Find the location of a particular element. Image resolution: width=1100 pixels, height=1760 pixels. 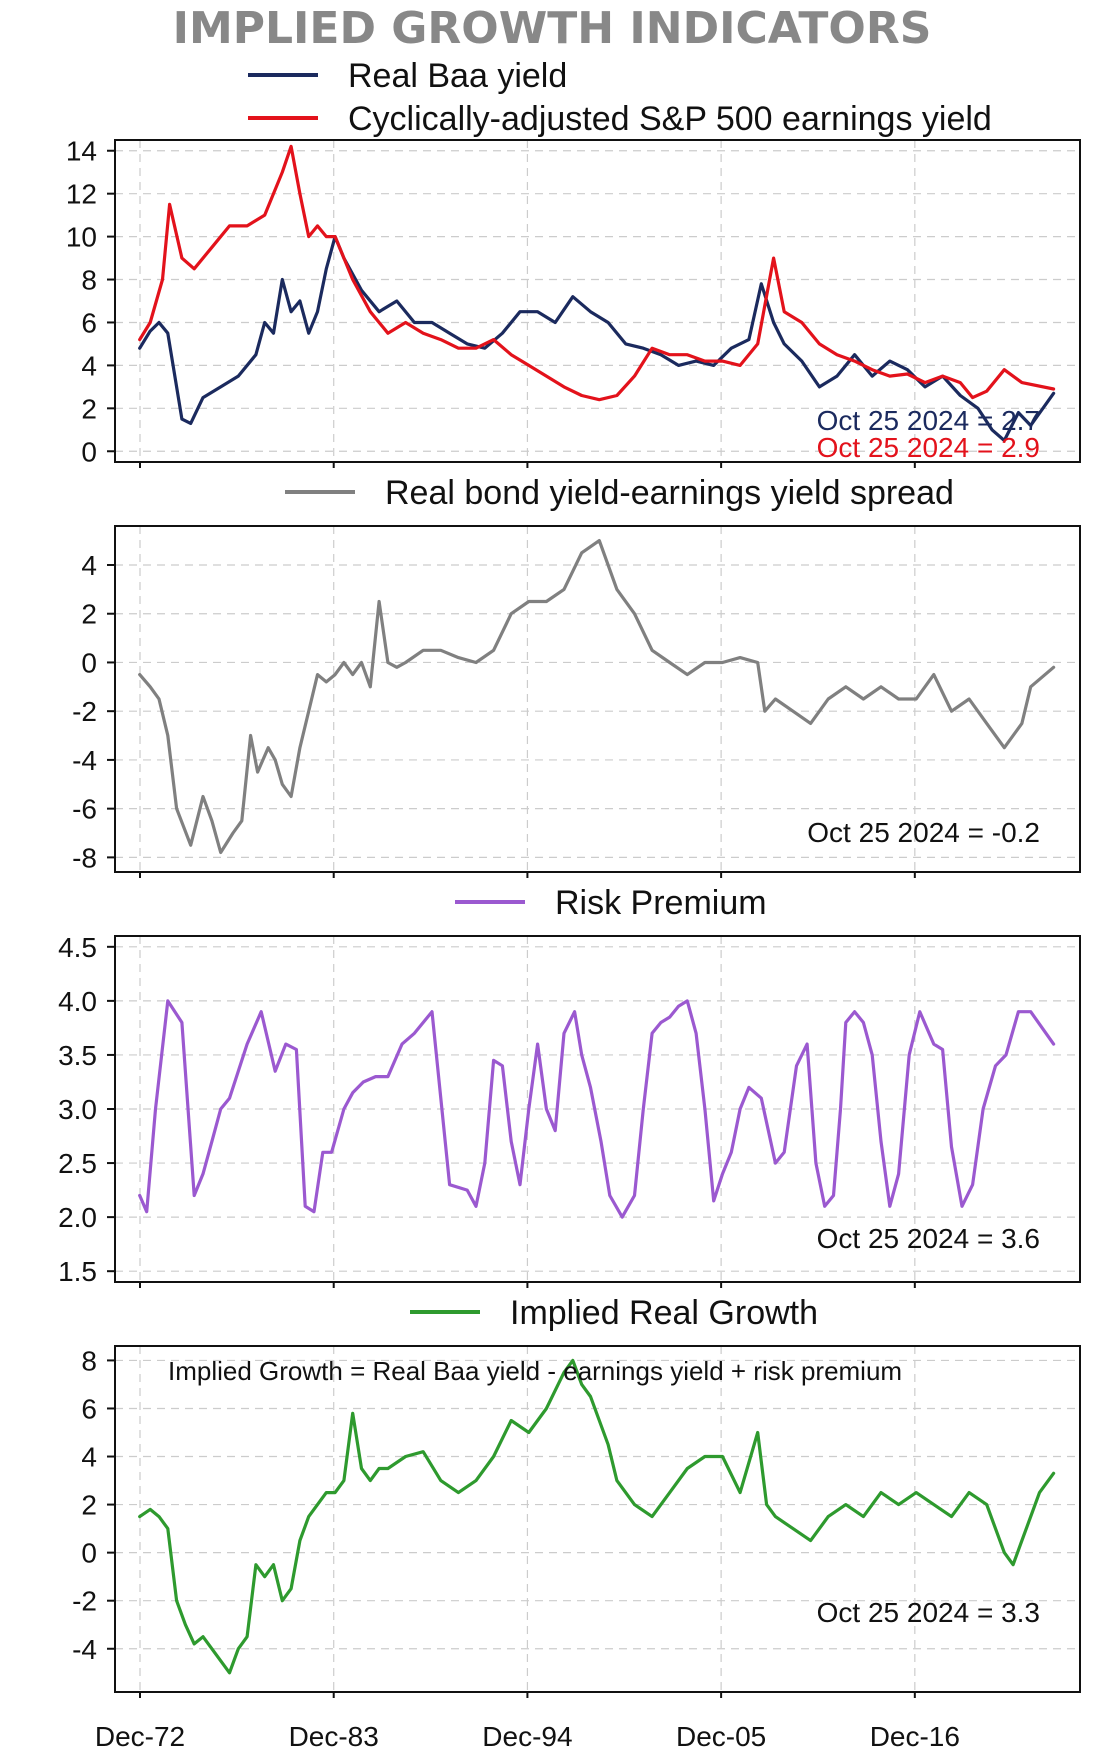

annotation-risk-premium-latest: Oct 25 2024 = 3.6 is located at coordinates (928, 1238).